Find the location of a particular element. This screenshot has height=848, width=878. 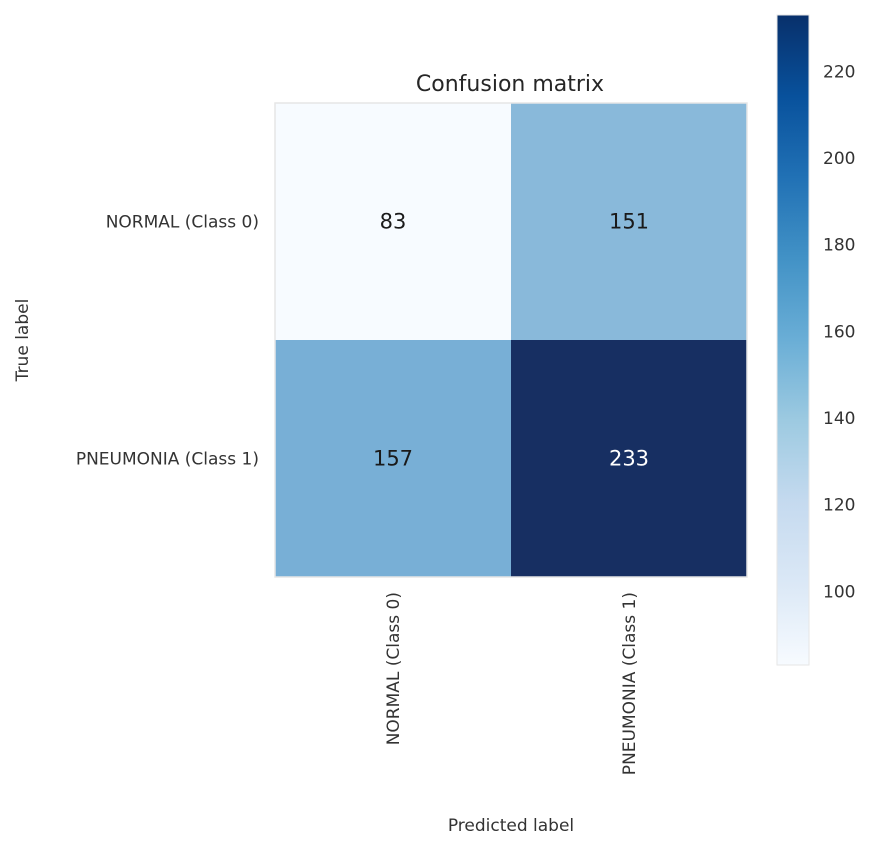

cell-value-label: 151 is located at coordinates (629, 222).